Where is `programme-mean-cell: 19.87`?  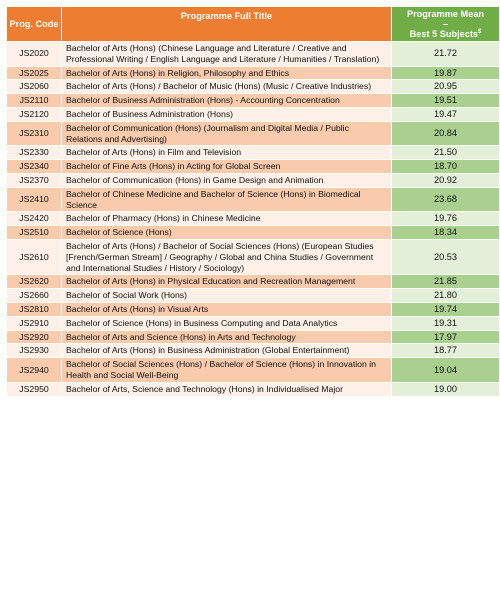 programme-mean-cell: 19.87 is located at coordinates (445, 73).